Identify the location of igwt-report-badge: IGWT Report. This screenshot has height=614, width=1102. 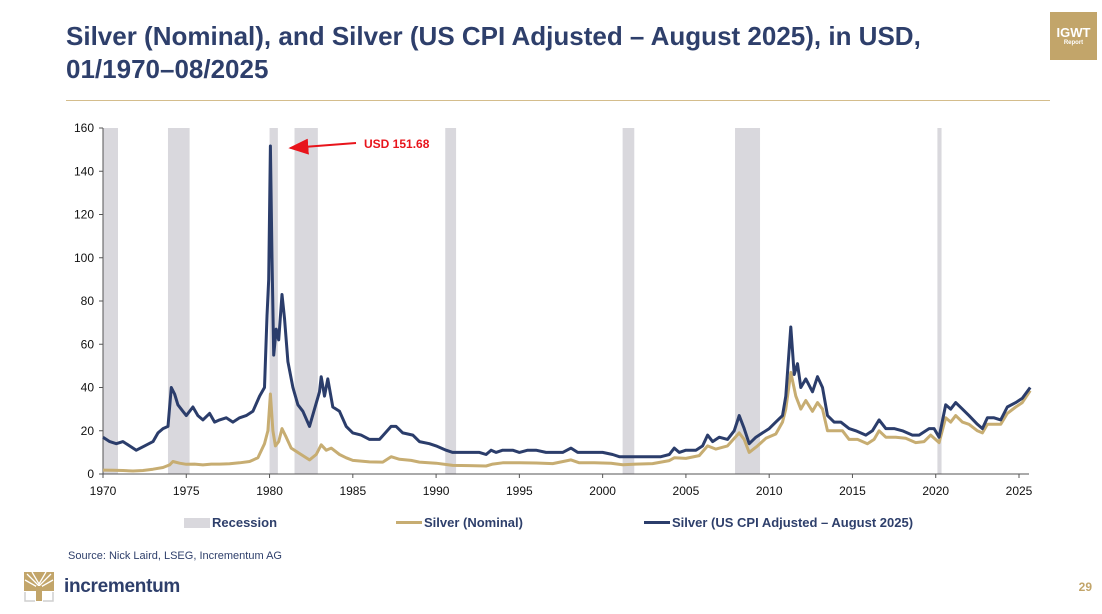
(1073, 36).